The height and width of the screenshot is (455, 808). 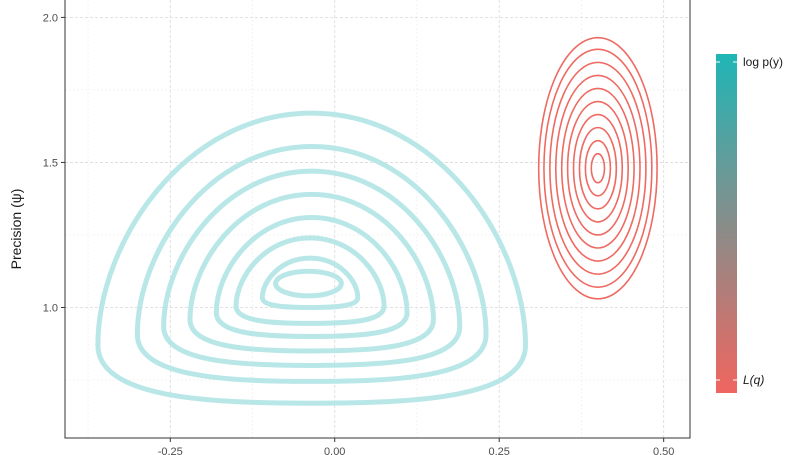 I want to click on colorbar-label-bottom: L(q), so click(x=753, y=380).